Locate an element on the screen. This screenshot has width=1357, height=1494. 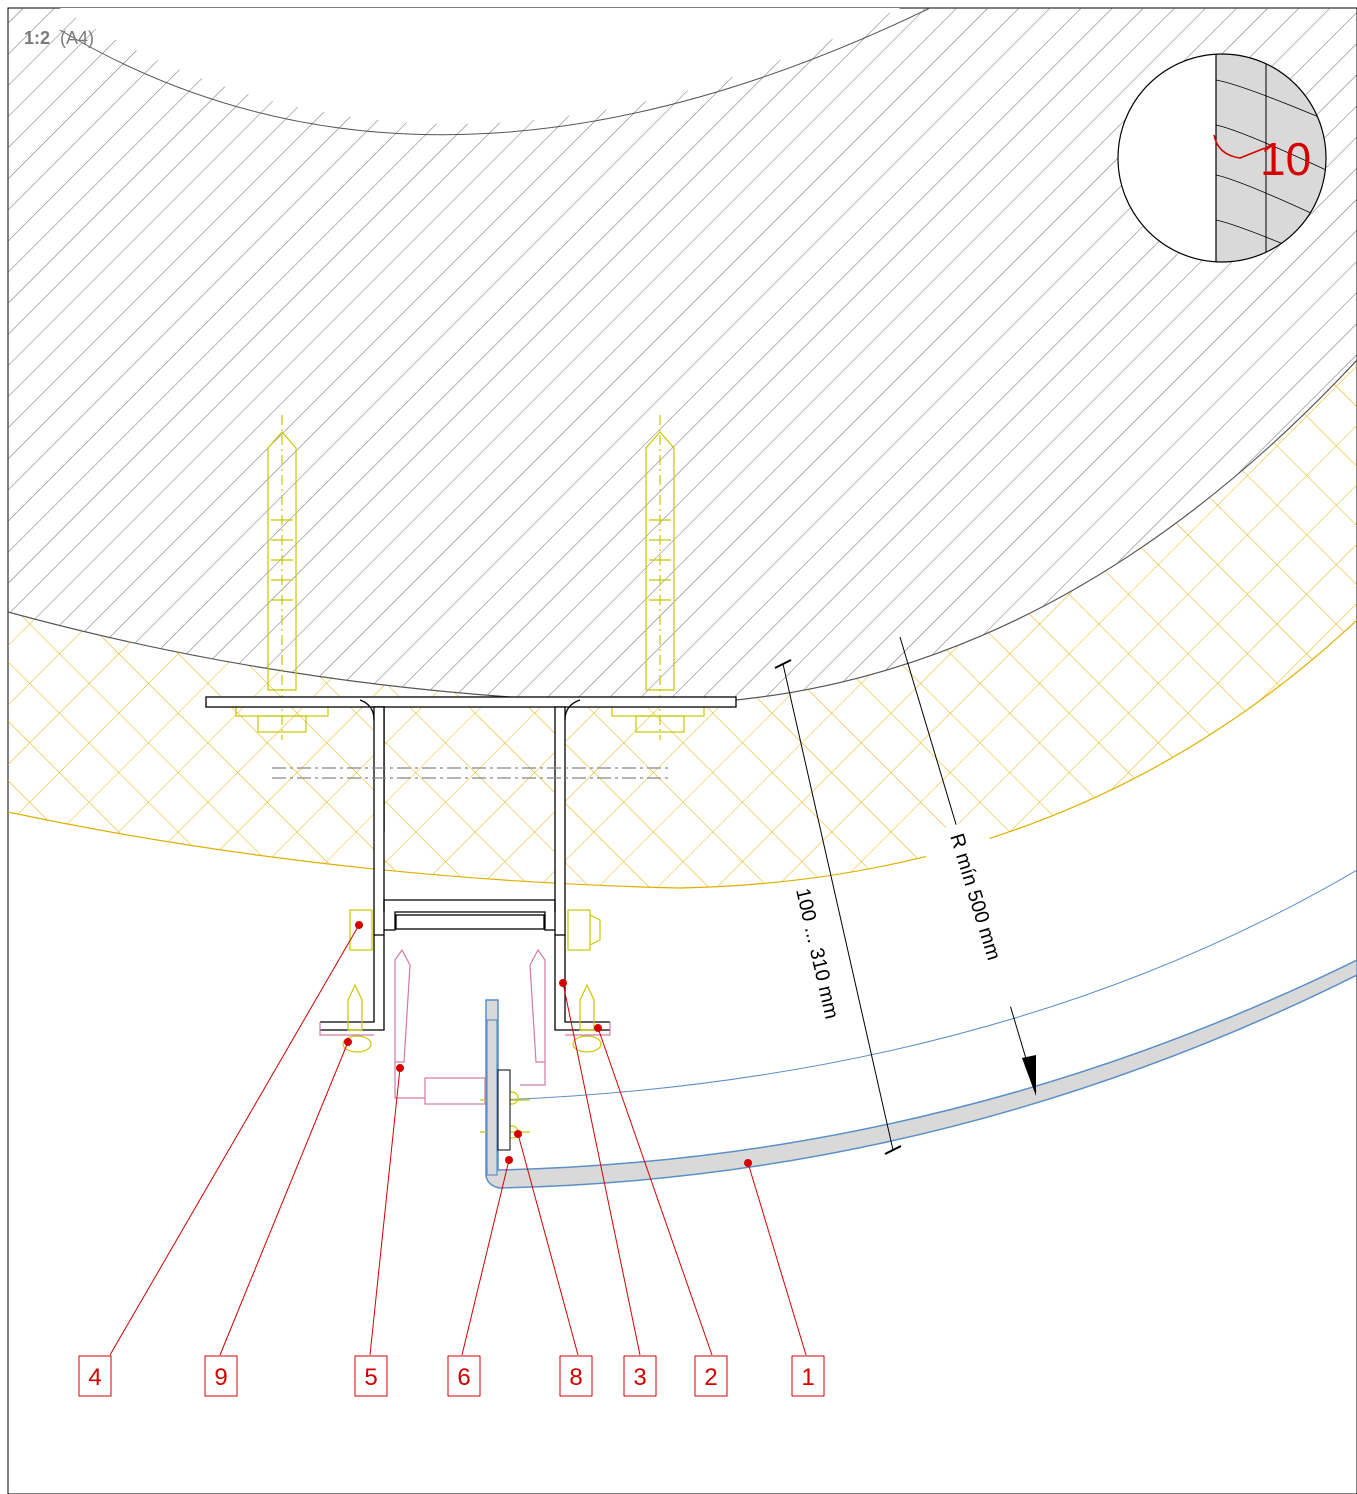
rivet-plate is located at coordinates (504, 1110).